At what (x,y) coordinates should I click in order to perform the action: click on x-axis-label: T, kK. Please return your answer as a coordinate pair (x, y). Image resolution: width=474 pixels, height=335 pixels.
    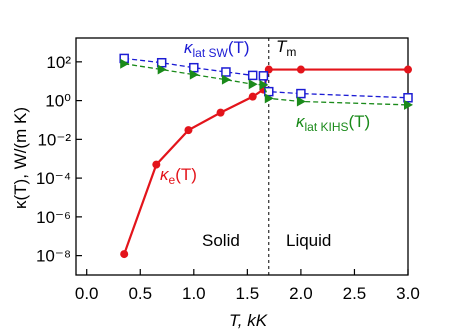
    Looking at the image, I should click on (248, 320).